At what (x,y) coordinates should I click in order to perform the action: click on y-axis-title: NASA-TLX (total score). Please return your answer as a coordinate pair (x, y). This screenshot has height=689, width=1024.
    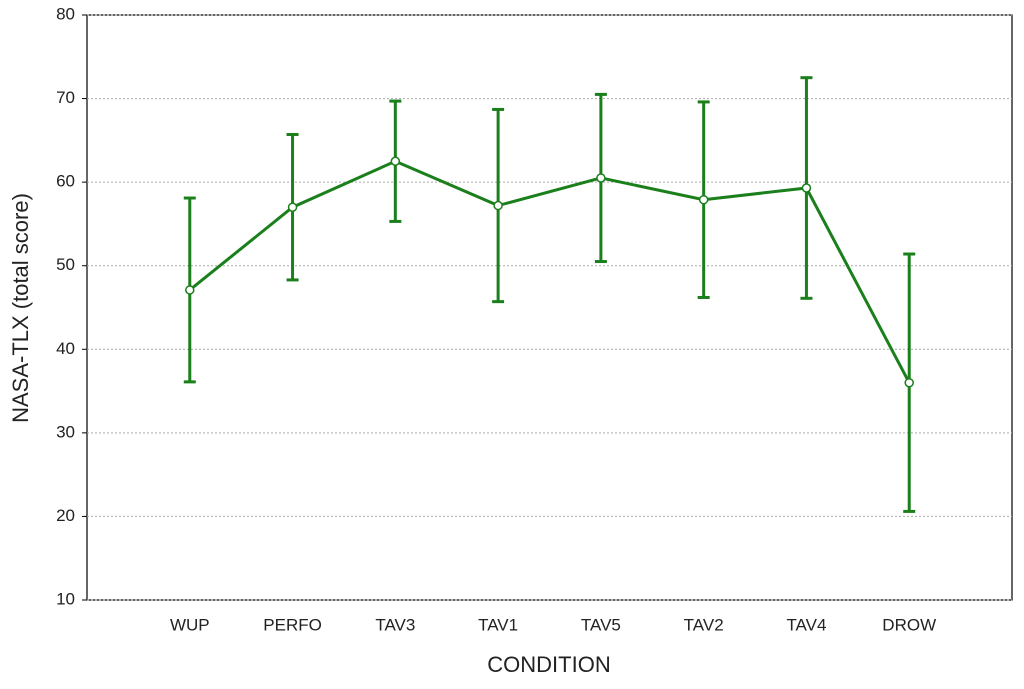
    Looking at the image, I should click on (20, 308).